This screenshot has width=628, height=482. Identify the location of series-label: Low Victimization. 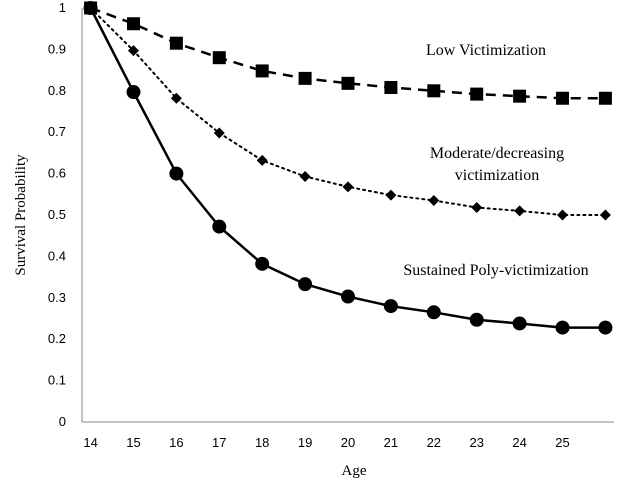
(486, 50).